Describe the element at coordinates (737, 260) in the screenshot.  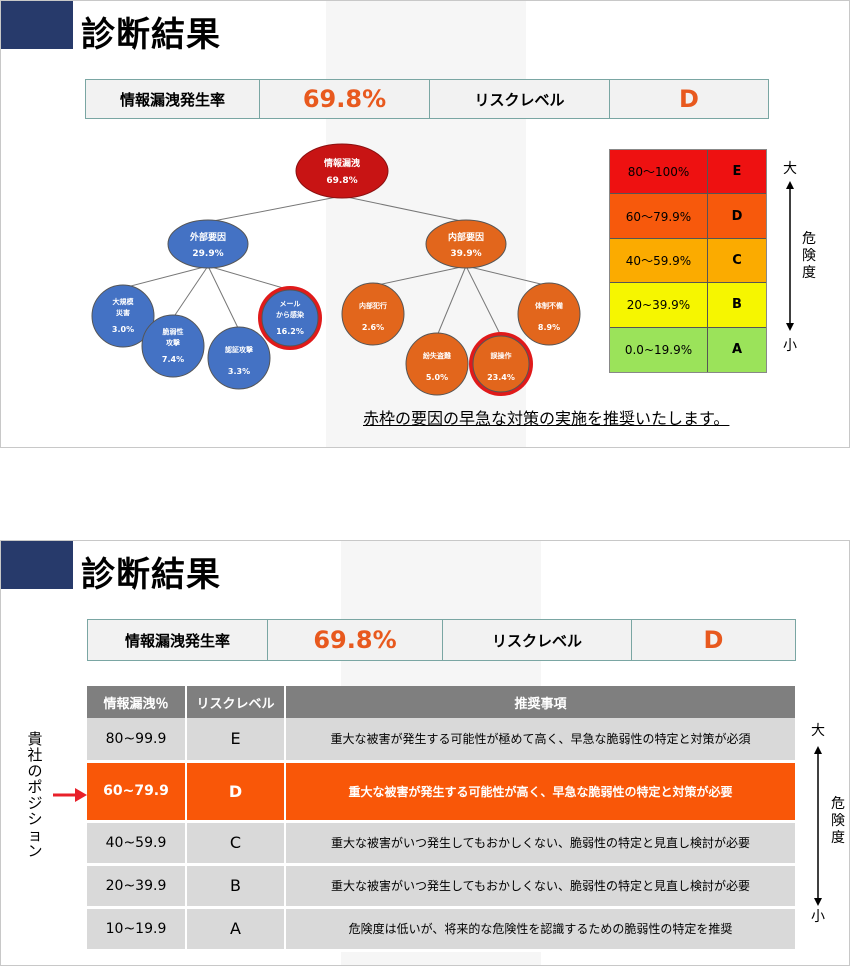
I see `legend-level: C` at that location.